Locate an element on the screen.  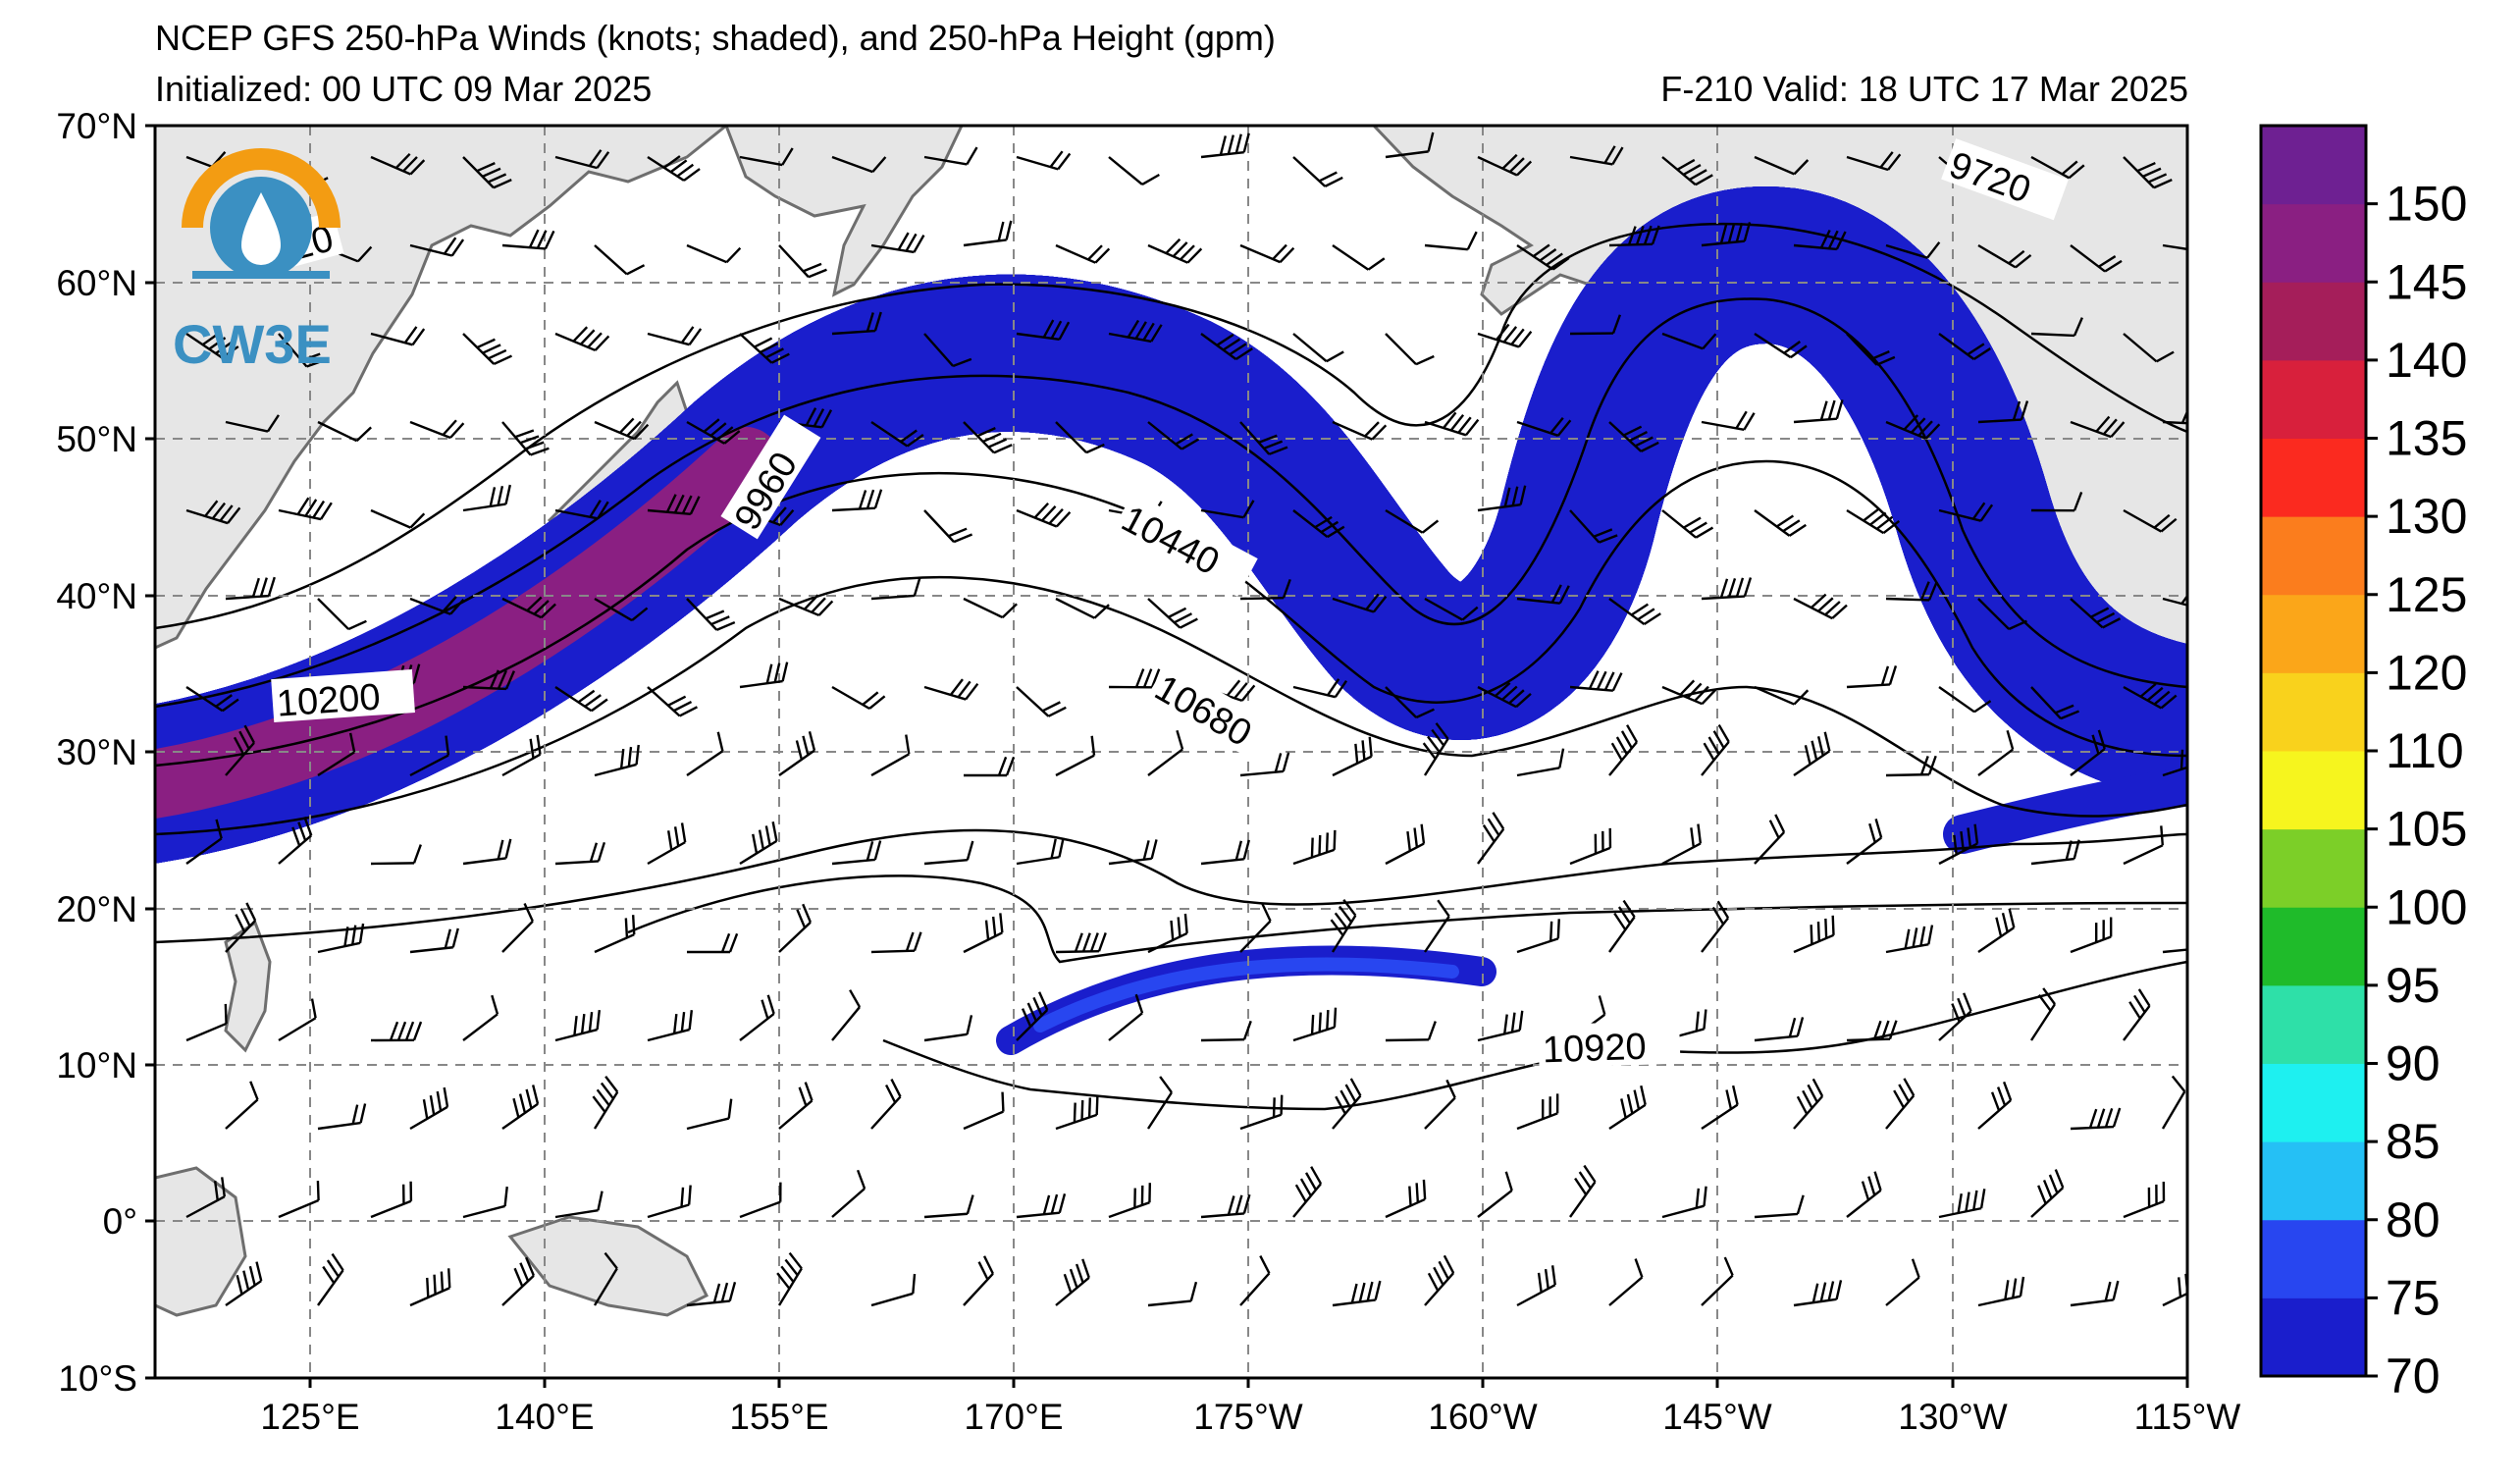
colorbar-tick-label: 85 is located at coordinates (2413, 1141).